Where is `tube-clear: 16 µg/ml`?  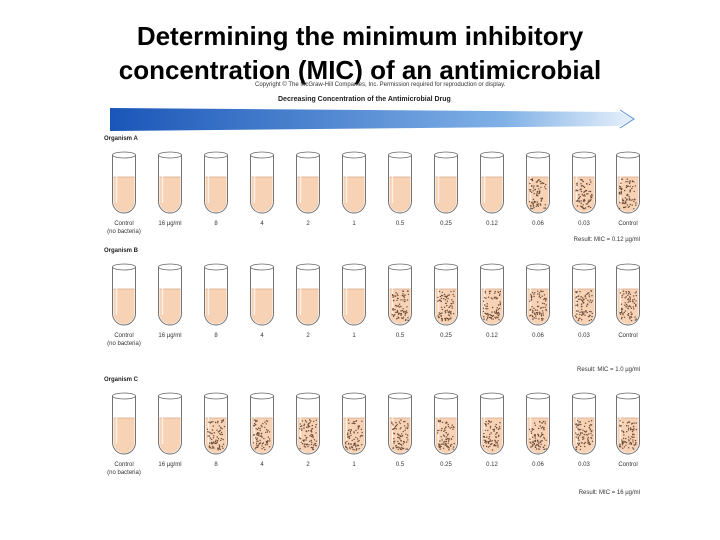
tube-clear: 16 µg/ml is located at coordinates (170, 301).